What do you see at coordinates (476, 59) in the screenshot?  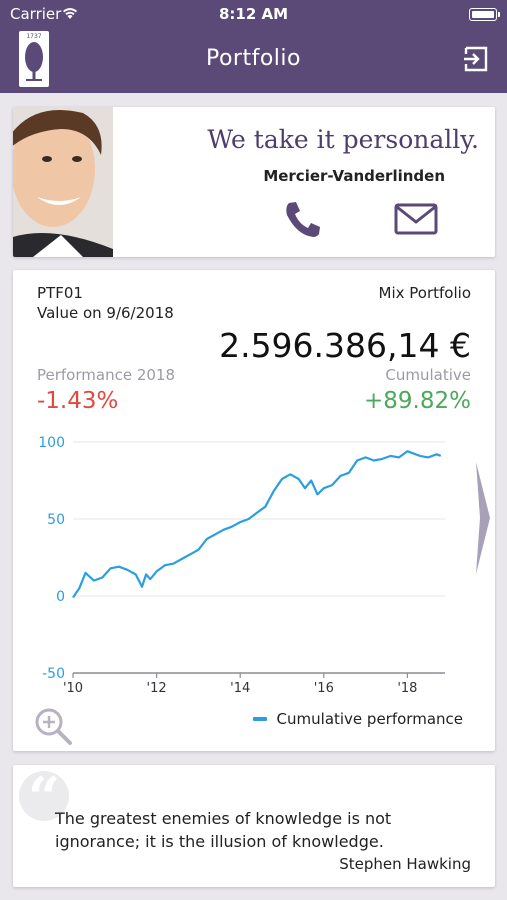 I see `logout-icon` at bounding box center [476, 59].